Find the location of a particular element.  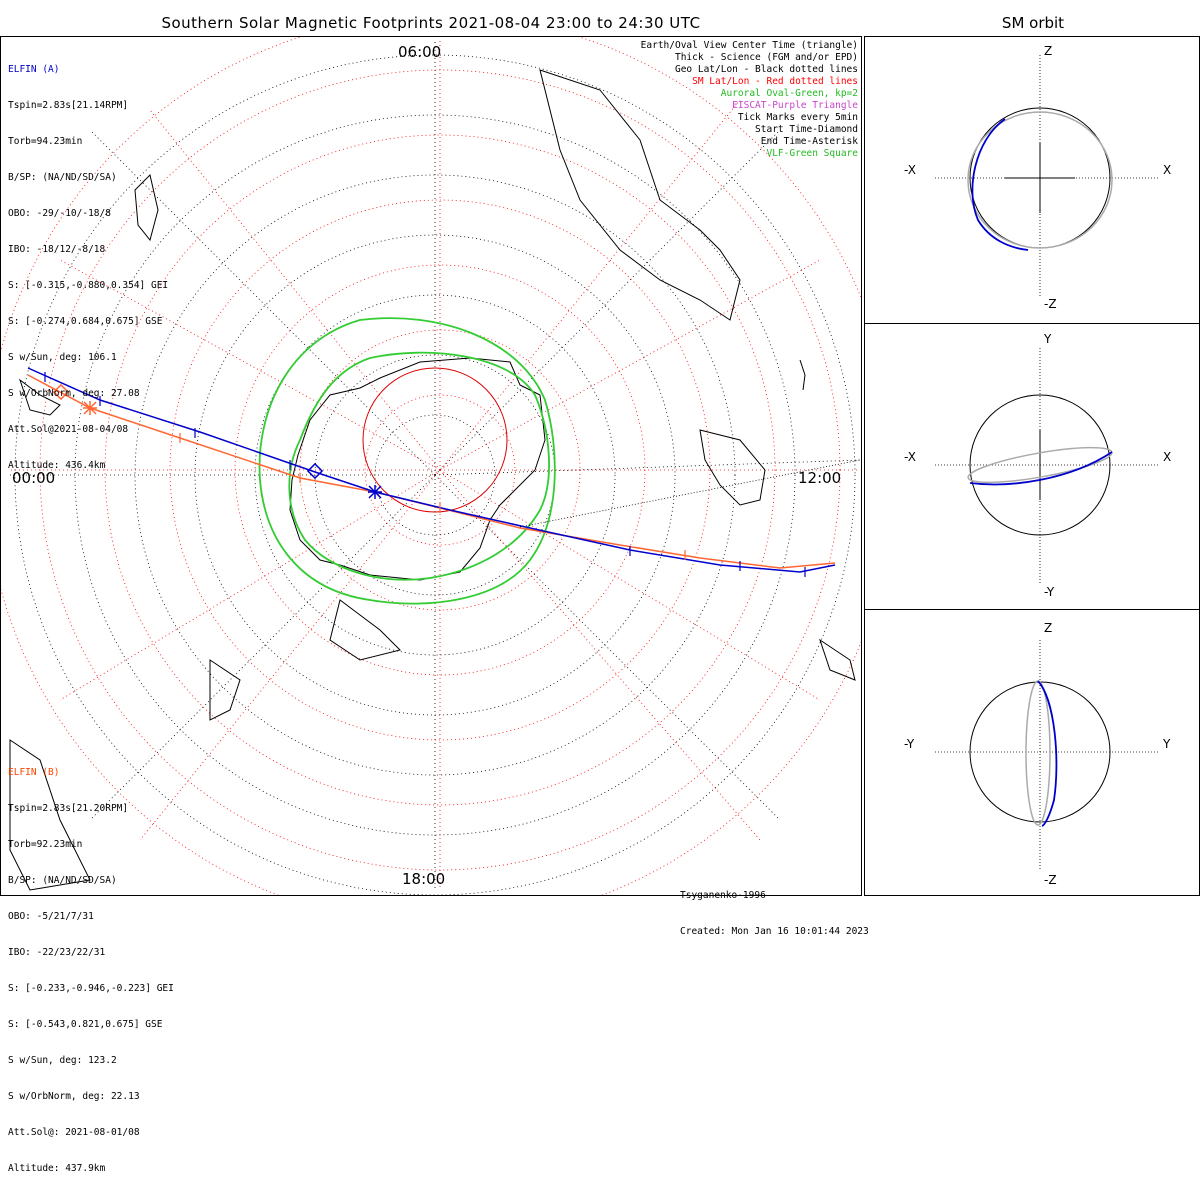

legend-item: Auroral Oval-Green, kp=2 is located at coordinates (789, 93).